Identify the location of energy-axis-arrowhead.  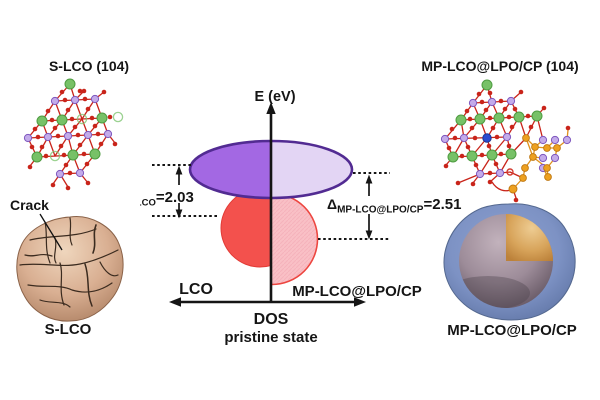
(271, 108).